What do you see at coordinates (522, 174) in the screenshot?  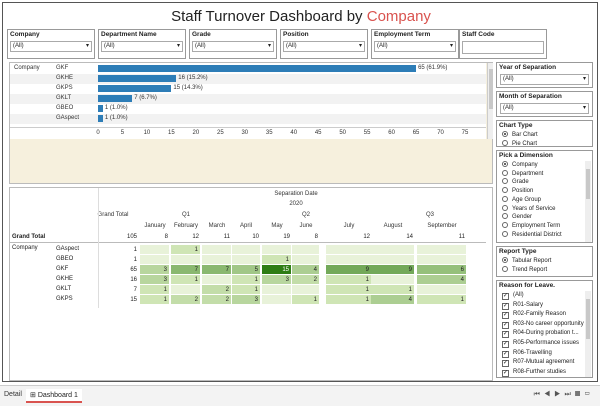 I see `radio-option: Department` at bounding box center [522, 174].